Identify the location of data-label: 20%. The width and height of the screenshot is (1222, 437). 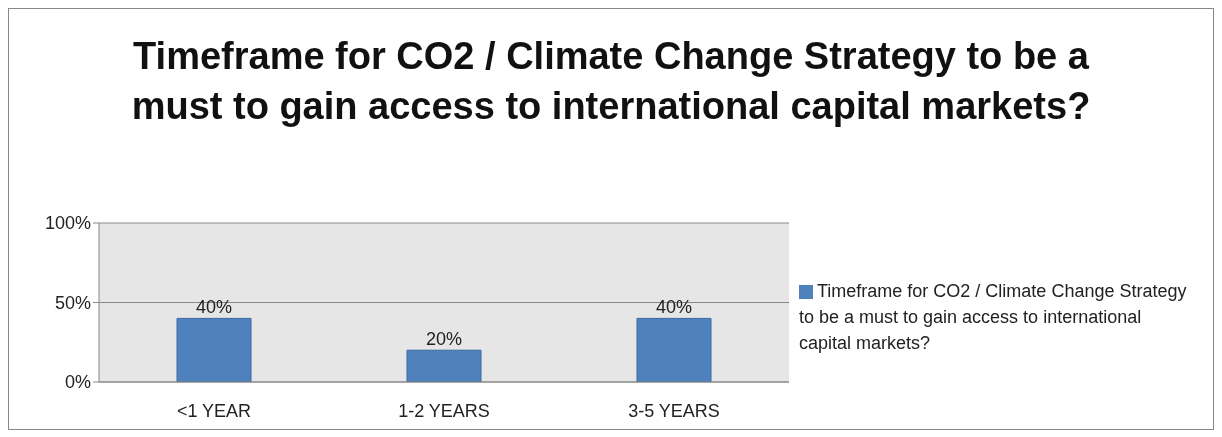
(444, 339).